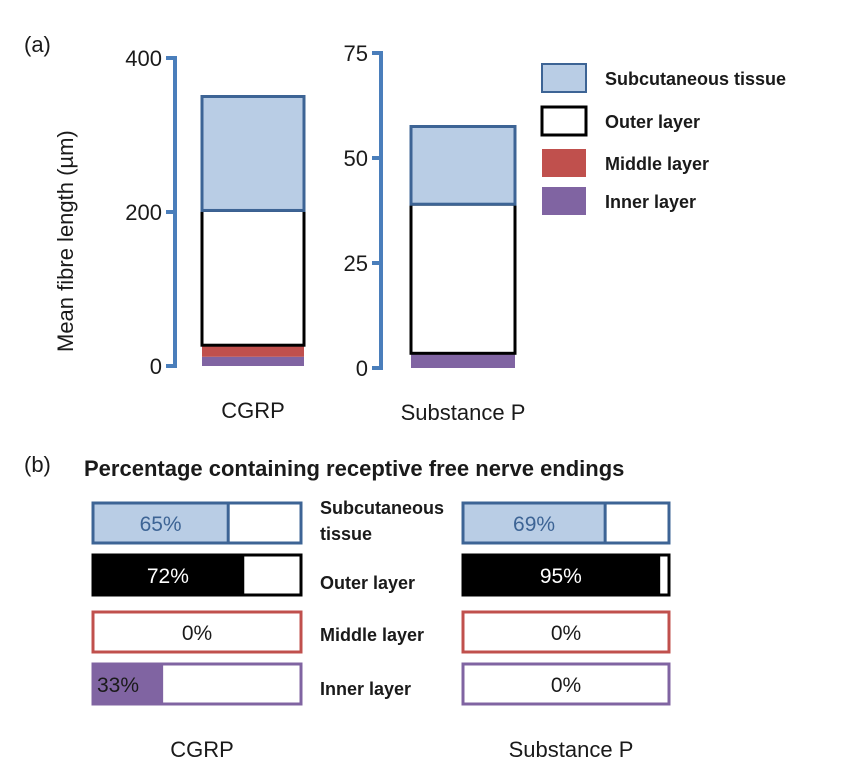 The width and height of the screenshot is (846, 781). I want to click on pct-value-label: 65%, so click(161, 524).